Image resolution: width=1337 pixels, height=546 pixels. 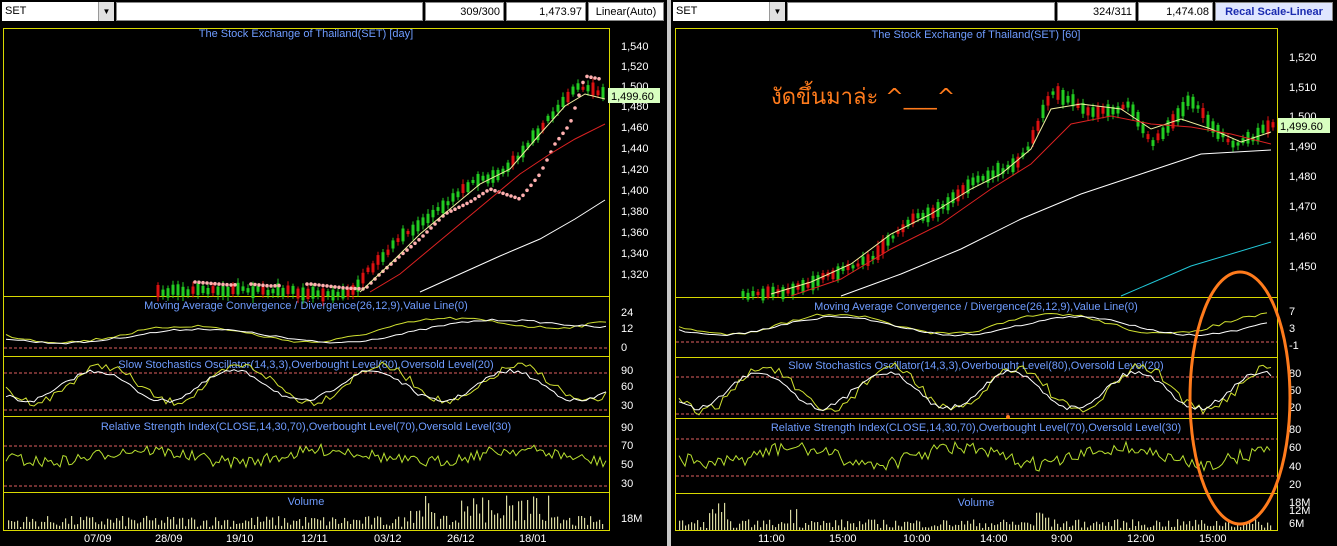 What do you see at coordinates (1274, 11) in the screenshot?
I see `scale-mode-button-right: Recal Scale-Linear` at bounding box center [1274, 11].